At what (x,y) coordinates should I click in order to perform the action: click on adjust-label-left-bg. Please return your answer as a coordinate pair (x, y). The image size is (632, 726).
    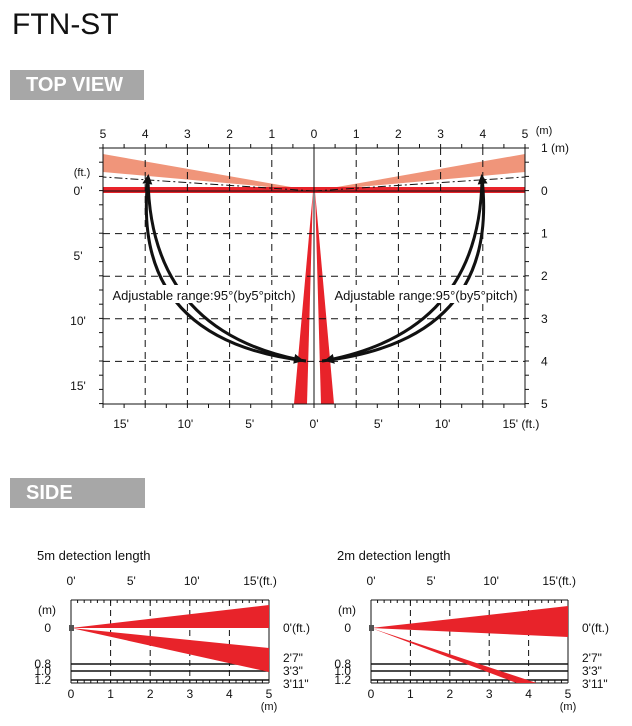
    Looking at the image, I should click on (204, 294).